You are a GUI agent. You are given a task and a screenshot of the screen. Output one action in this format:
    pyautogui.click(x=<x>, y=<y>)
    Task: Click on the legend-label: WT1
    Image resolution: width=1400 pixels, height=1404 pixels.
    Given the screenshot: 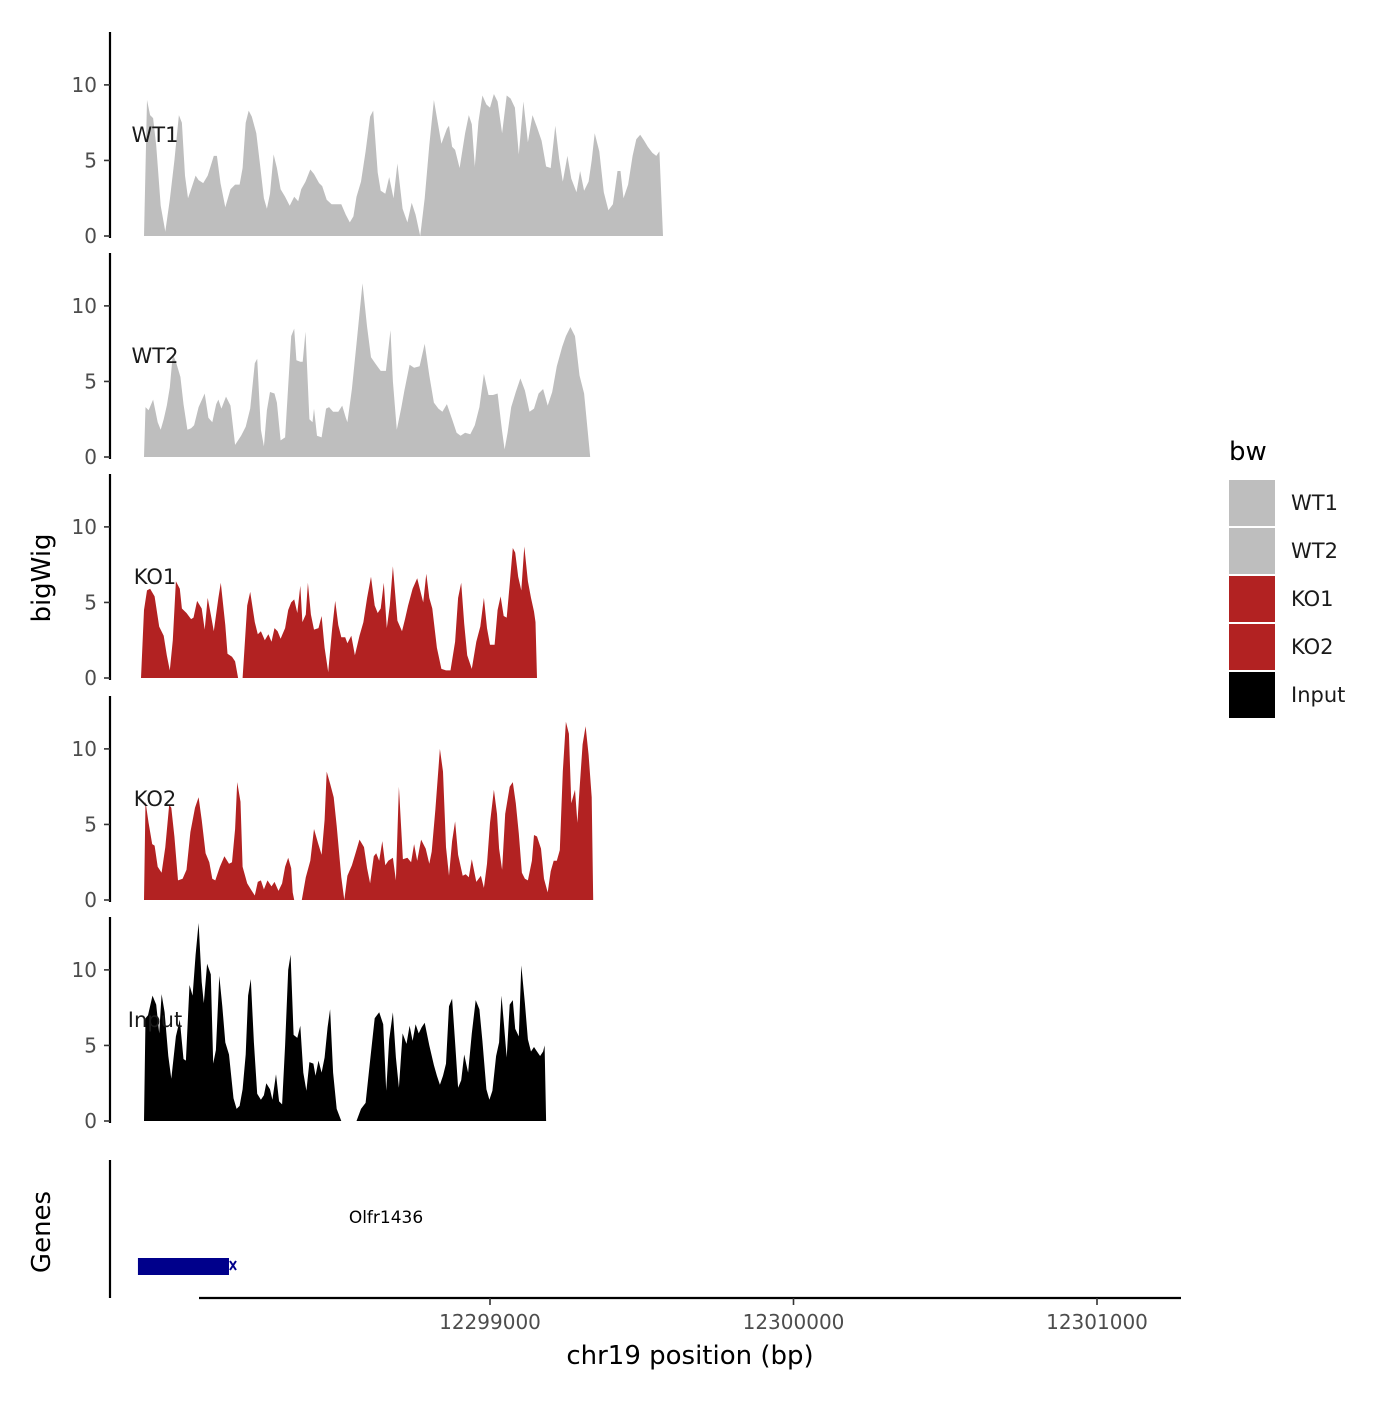 What is the action you would take?
    pyautogui.click(x=1314, y=503)
    